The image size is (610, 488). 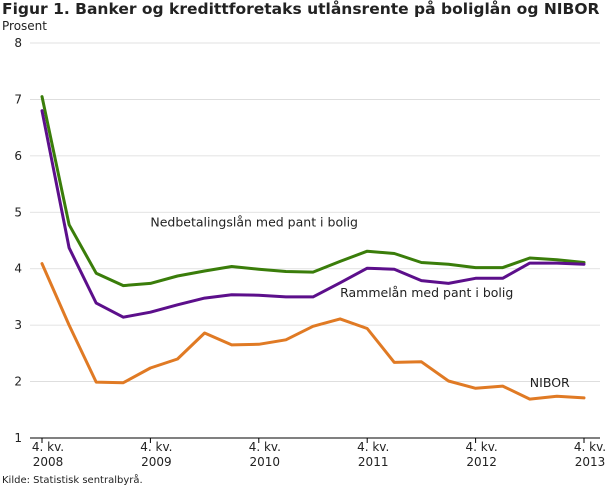 What do you see at coordinates (24, 26) in the screenshot?
I see `y-unit-label: Prosent` at bounding box center [24, 26].